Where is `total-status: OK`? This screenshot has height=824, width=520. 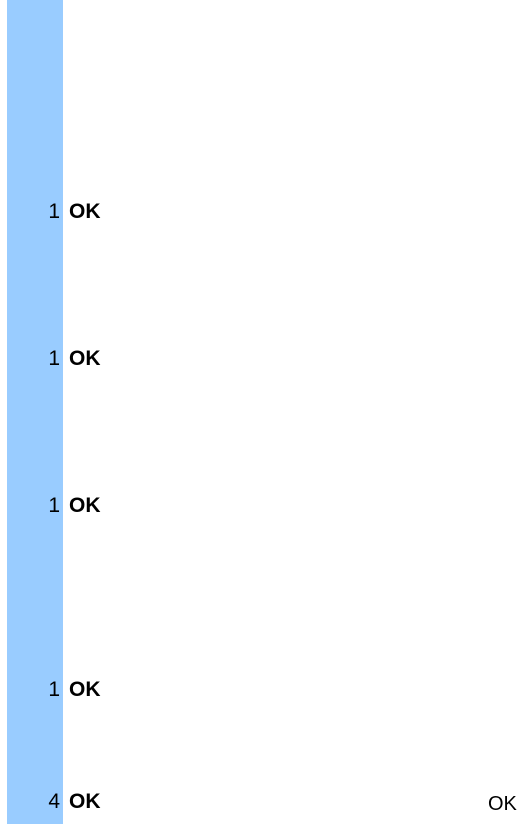
total-status: OK is located at coordinates (85, 801).